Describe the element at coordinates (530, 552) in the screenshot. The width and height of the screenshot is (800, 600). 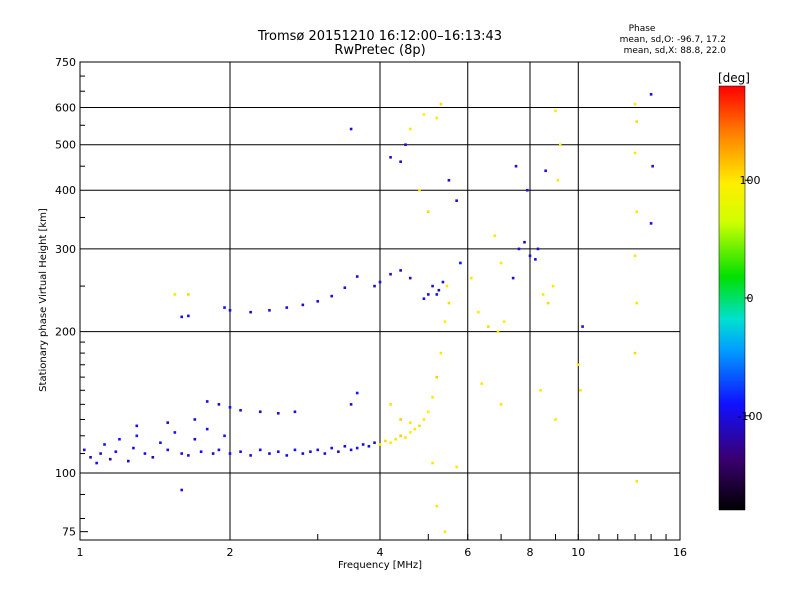
I see `x-tick-label: 8` at that location.